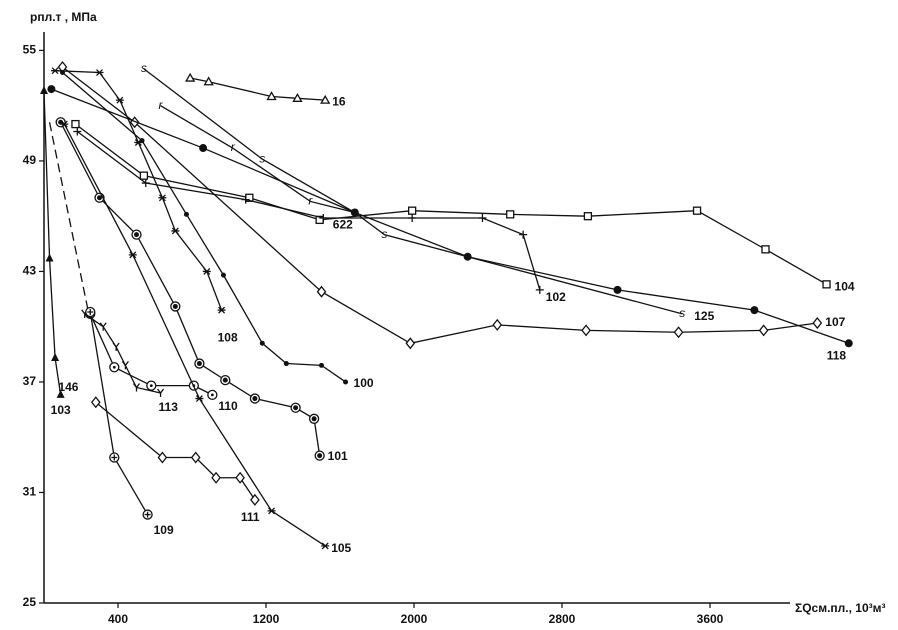 Image resolution: width=898 pixels, height=630 pixels. I want to click on series-label: 105, so click(341, 548).